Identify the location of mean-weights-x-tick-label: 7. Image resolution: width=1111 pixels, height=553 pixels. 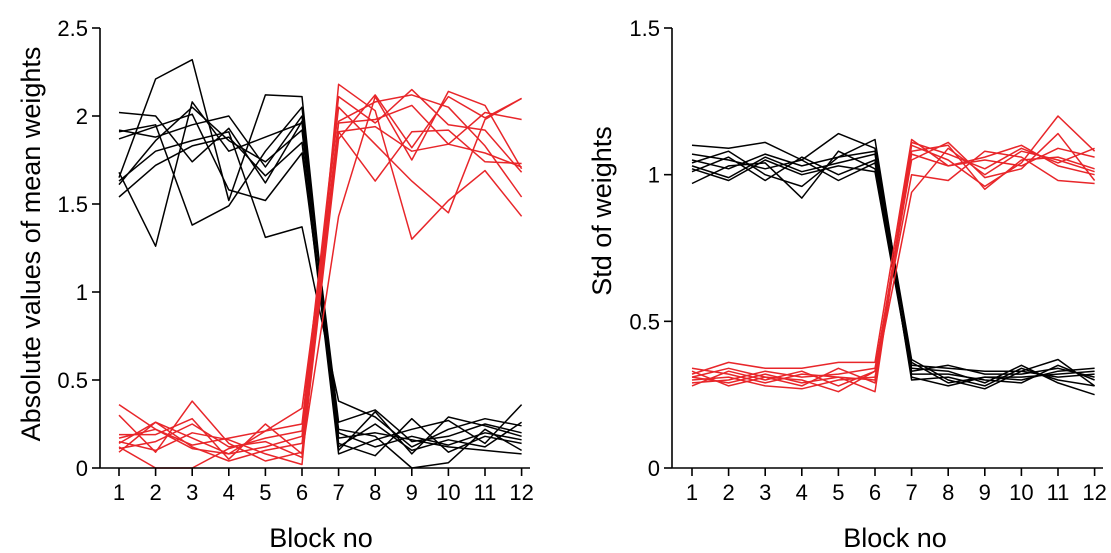
(338, 492).